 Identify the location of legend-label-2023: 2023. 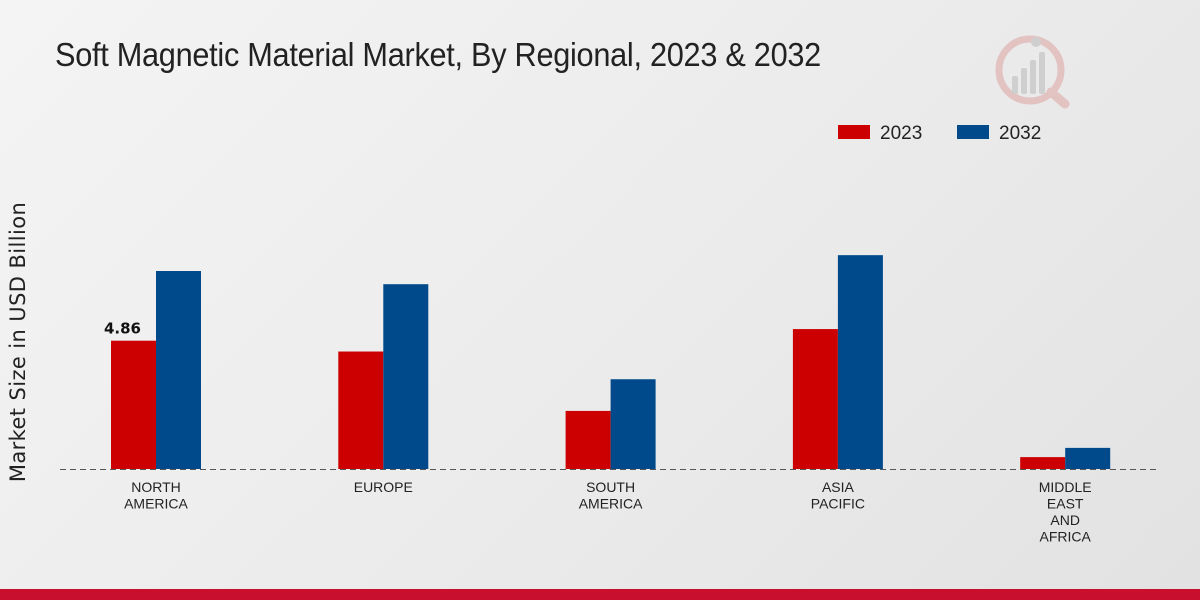
(901, 133).